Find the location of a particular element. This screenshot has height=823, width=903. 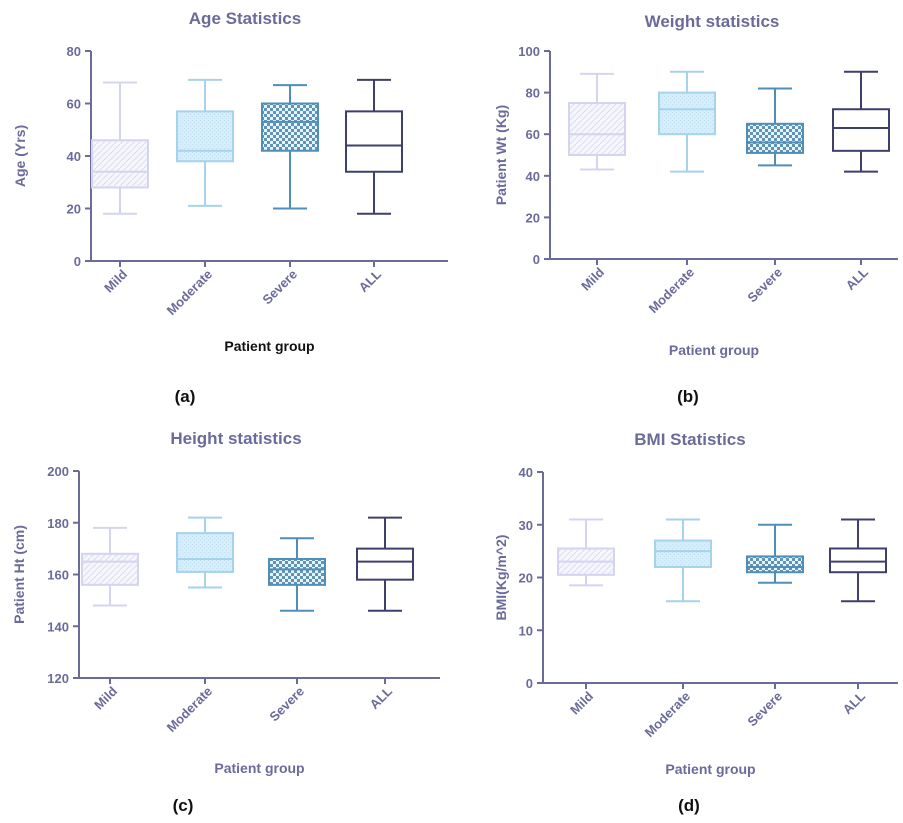

panel-a-box-moderate is located at coordinates (205, 142).